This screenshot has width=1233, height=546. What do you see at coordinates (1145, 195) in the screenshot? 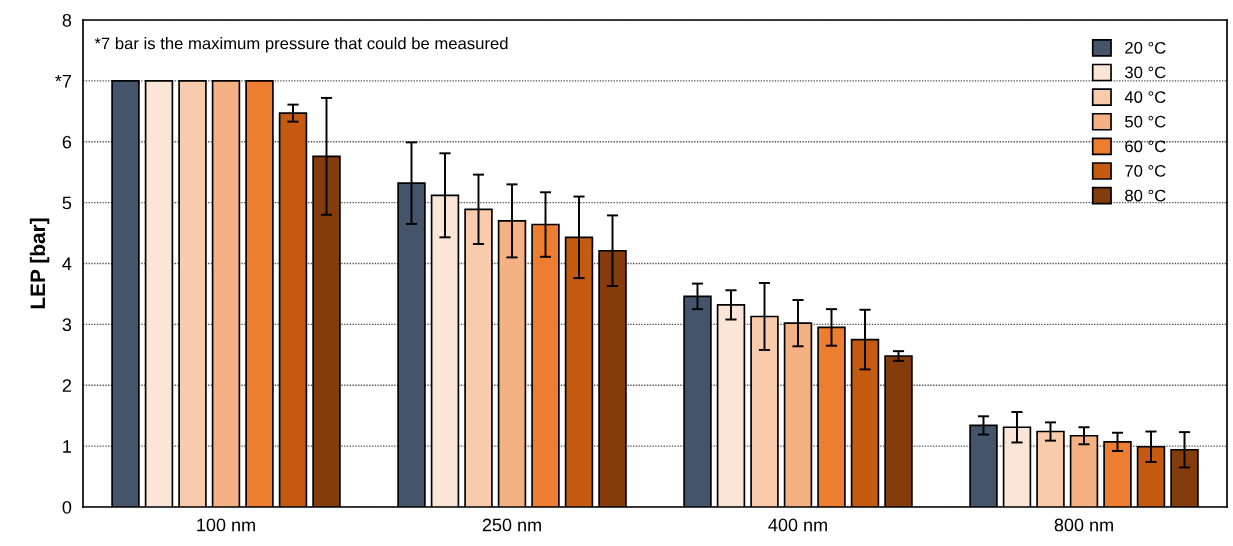
I see `legend-label: 80 °C` at bounding box center [1145, 195].